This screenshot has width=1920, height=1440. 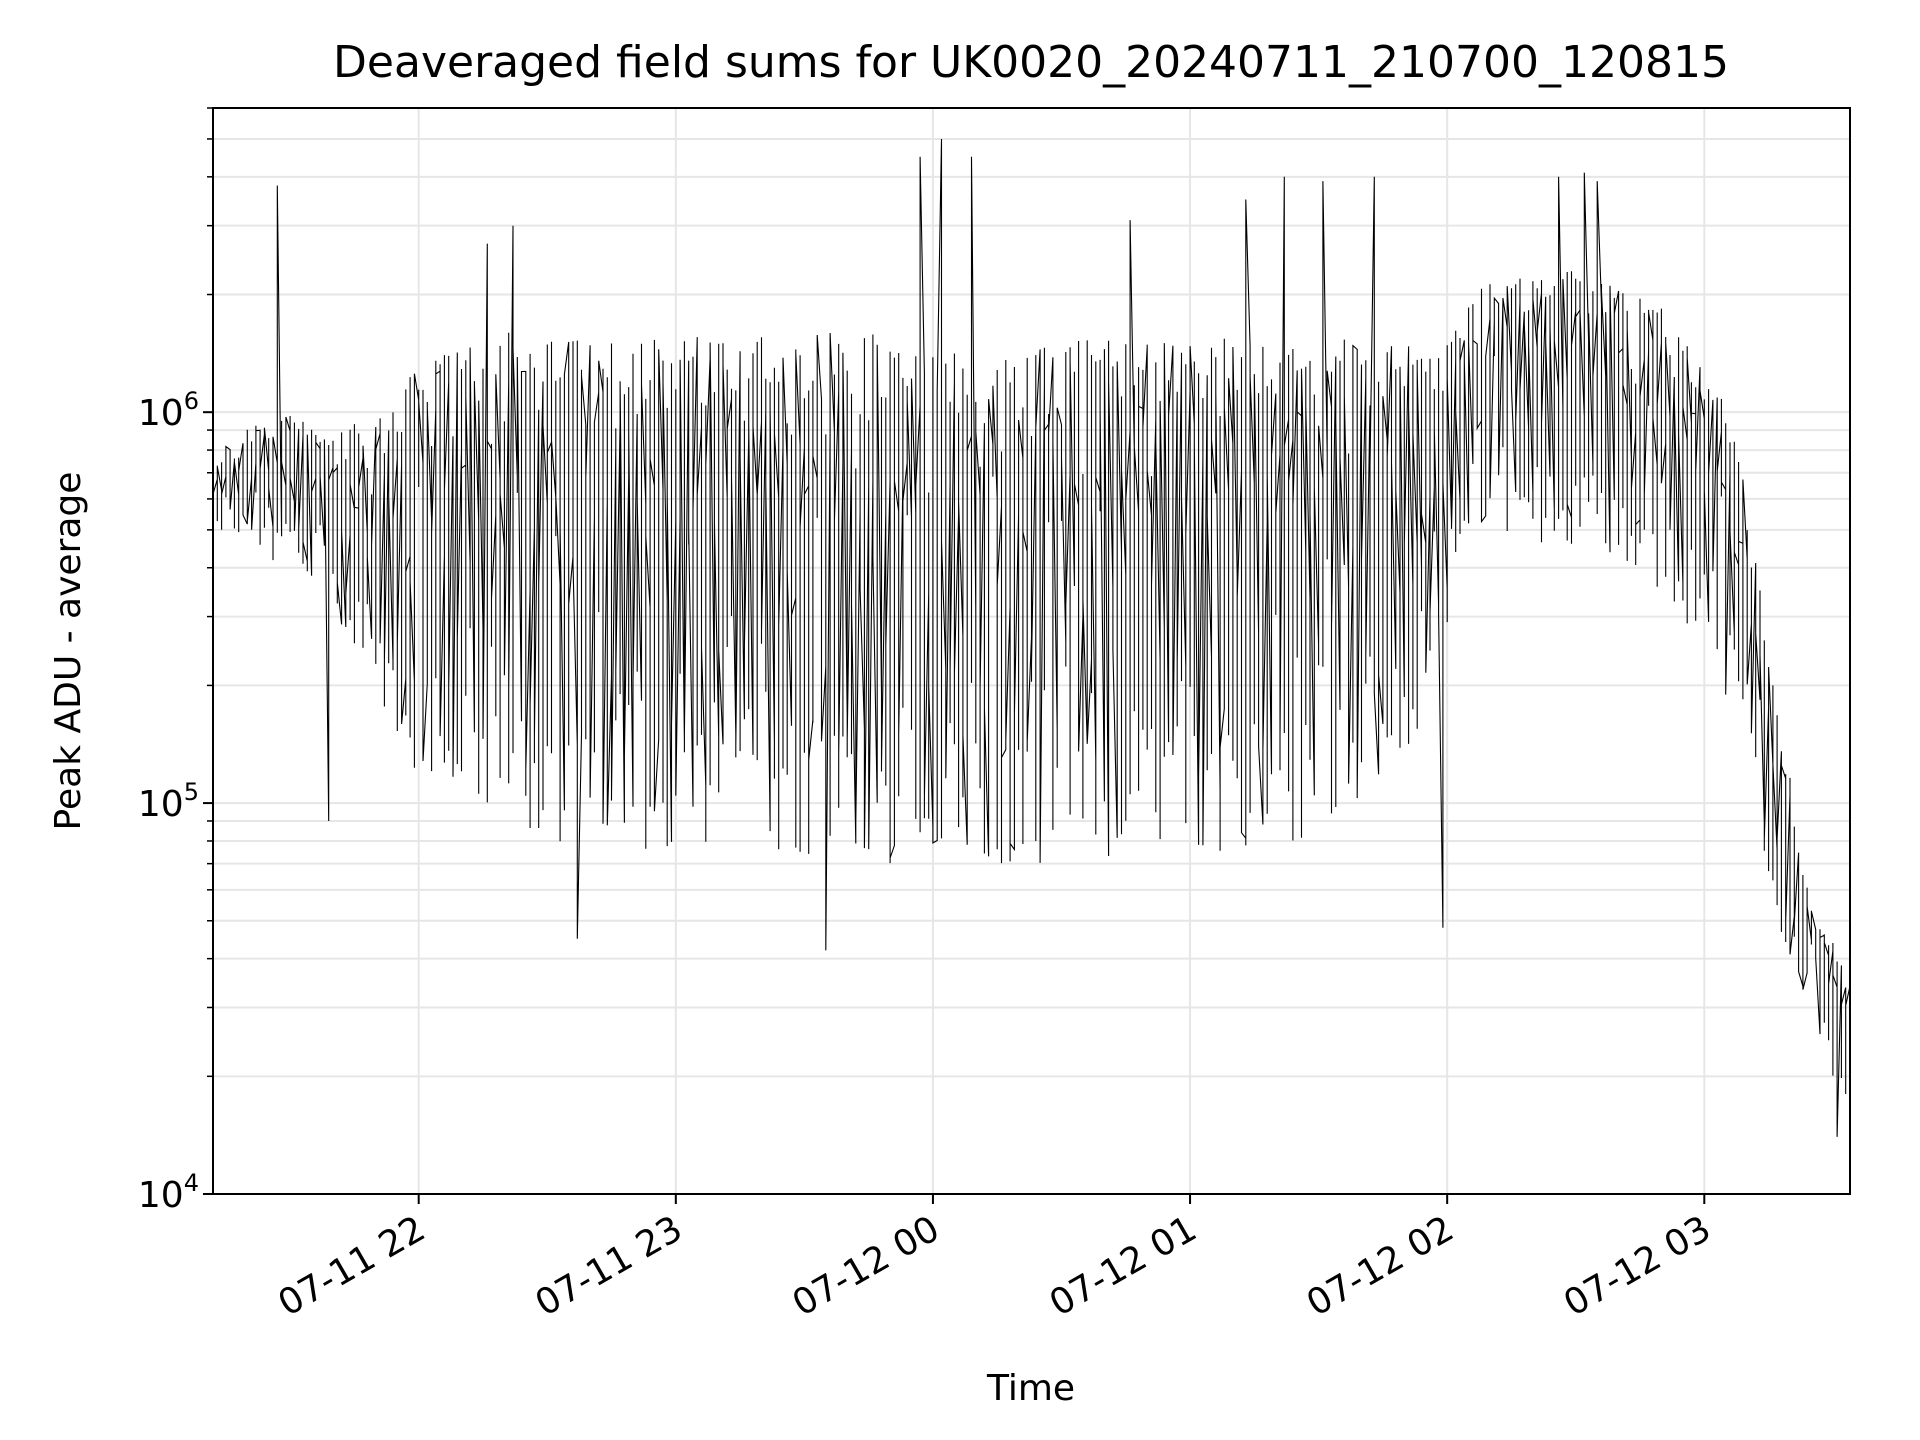 What do you see at coordinates (191, 792) in the screenshot?
I see `y-tick-exponent: 5` at bounding box center [191, 792].